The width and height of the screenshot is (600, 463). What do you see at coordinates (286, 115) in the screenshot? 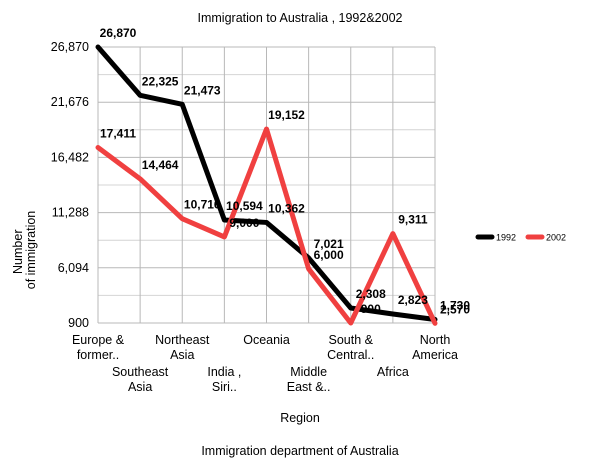
I see `data-label-2002: 19,152` at bounding box center [286, 115].